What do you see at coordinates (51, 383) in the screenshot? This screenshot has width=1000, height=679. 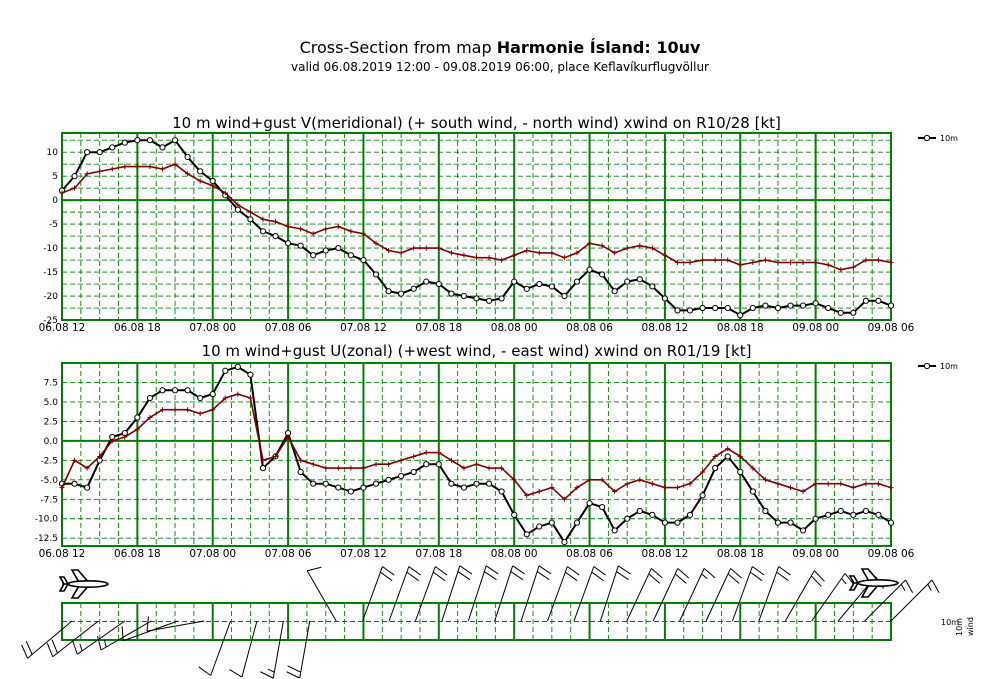 I see `y-tick-label: 7.5` at bounding box center [51, 383].